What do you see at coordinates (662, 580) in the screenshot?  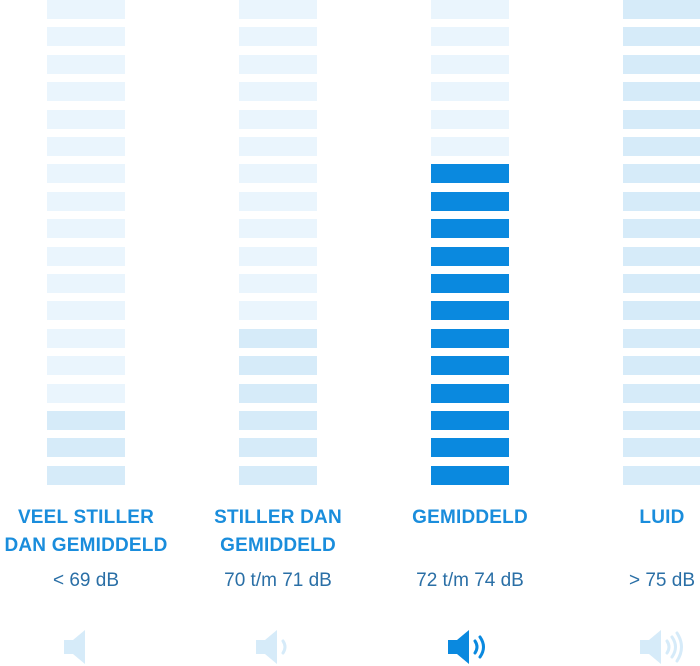 I see `db-range: > 75 dB` at bounding box center [662, 580].